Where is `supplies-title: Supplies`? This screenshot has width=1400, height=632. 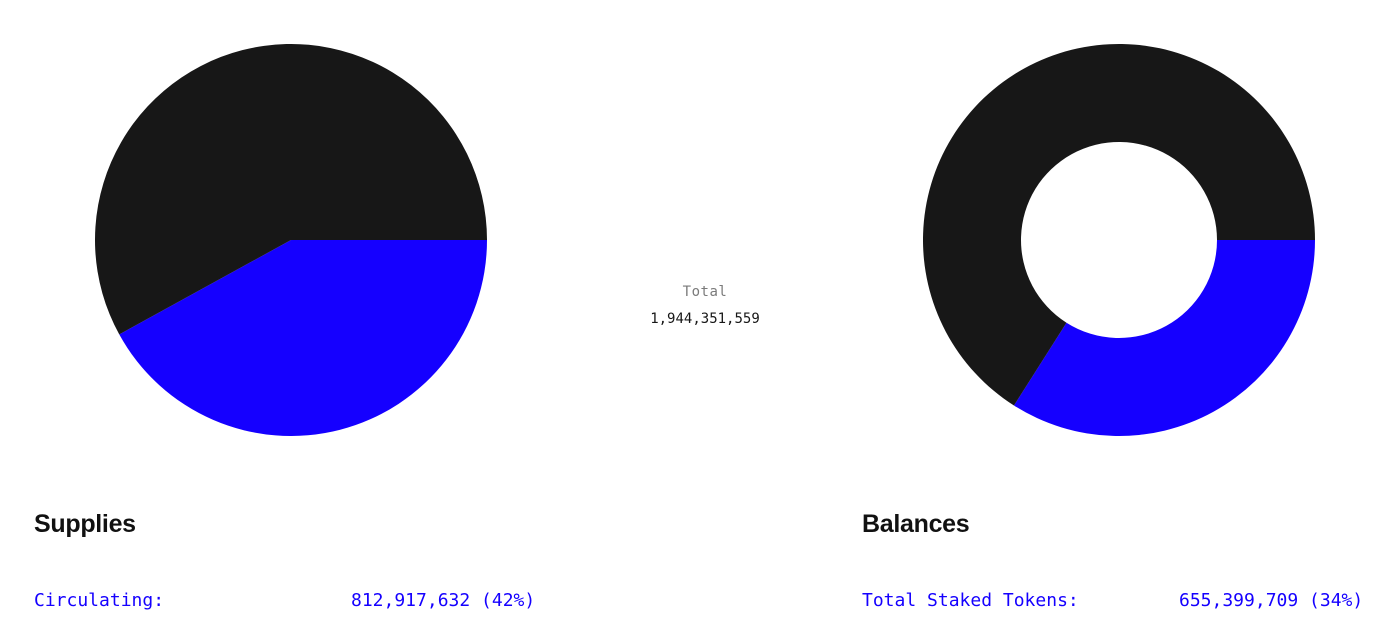
supplies-title: Supplies is located at coordinates (85, 524).